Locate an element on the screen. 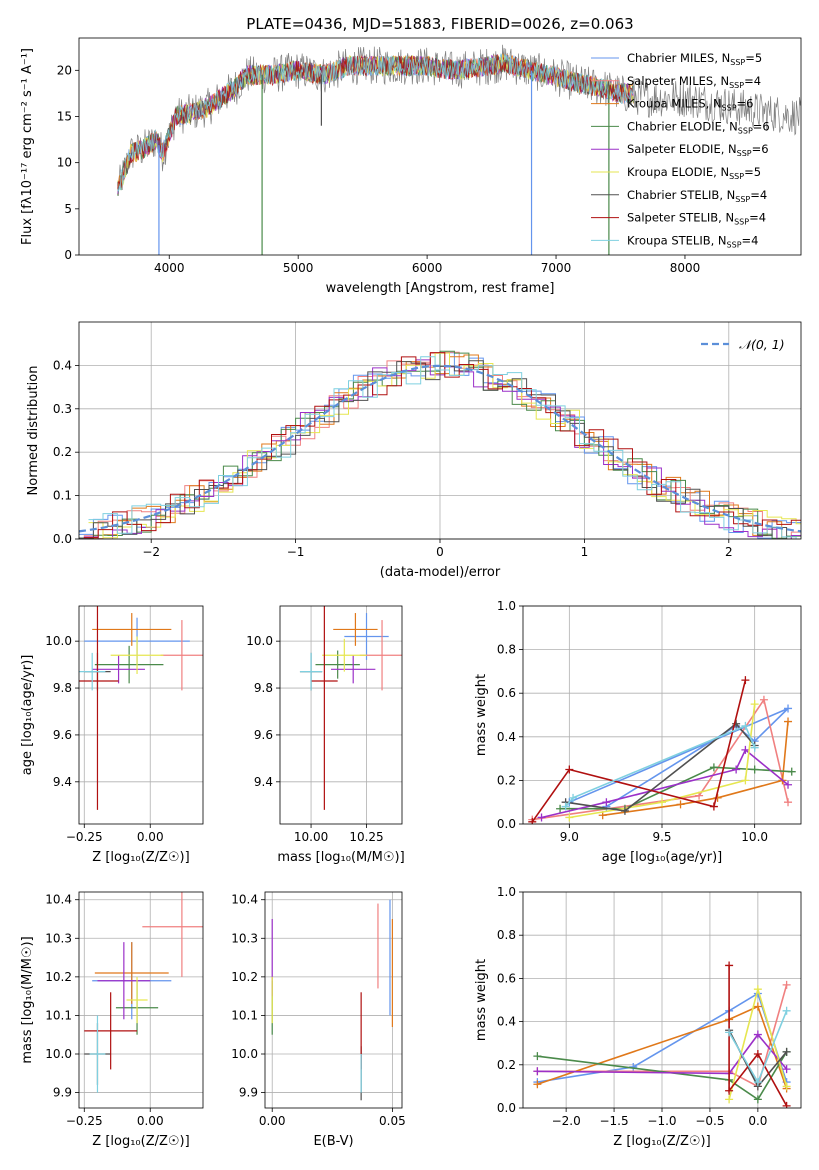 This screenshot has width=819, height=1170. y-tick-label: 9.6 is located at coordinates (62, 735).